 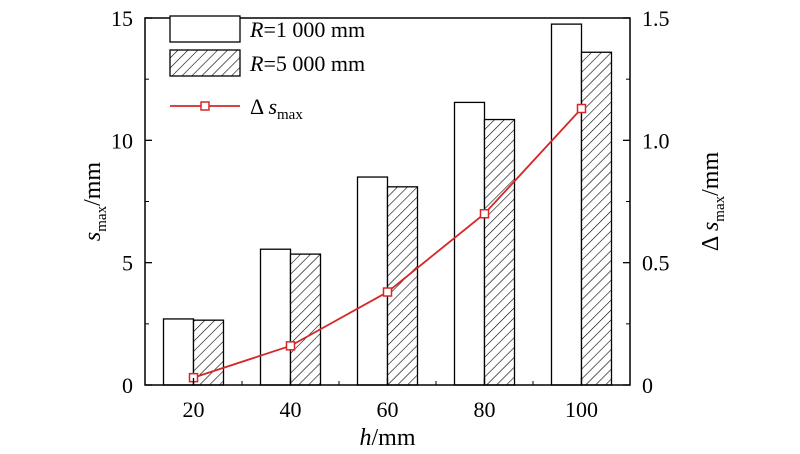 What do you see at coordinates (205, 106) in the screenshot?
I see `legend-line-marker` at bounding box center [205, 106].